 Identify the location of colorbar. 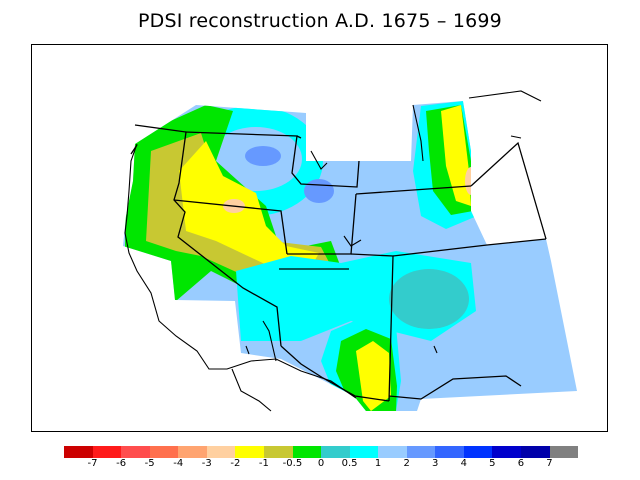
(321, 452).